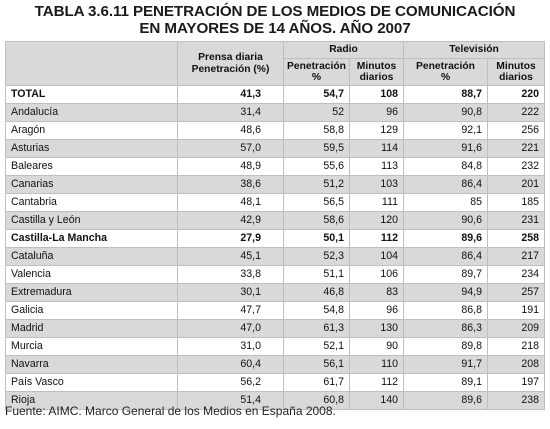  I want to click on table-row: Cantabria 48,1 56,5 111 85 185, so click(275, 202).